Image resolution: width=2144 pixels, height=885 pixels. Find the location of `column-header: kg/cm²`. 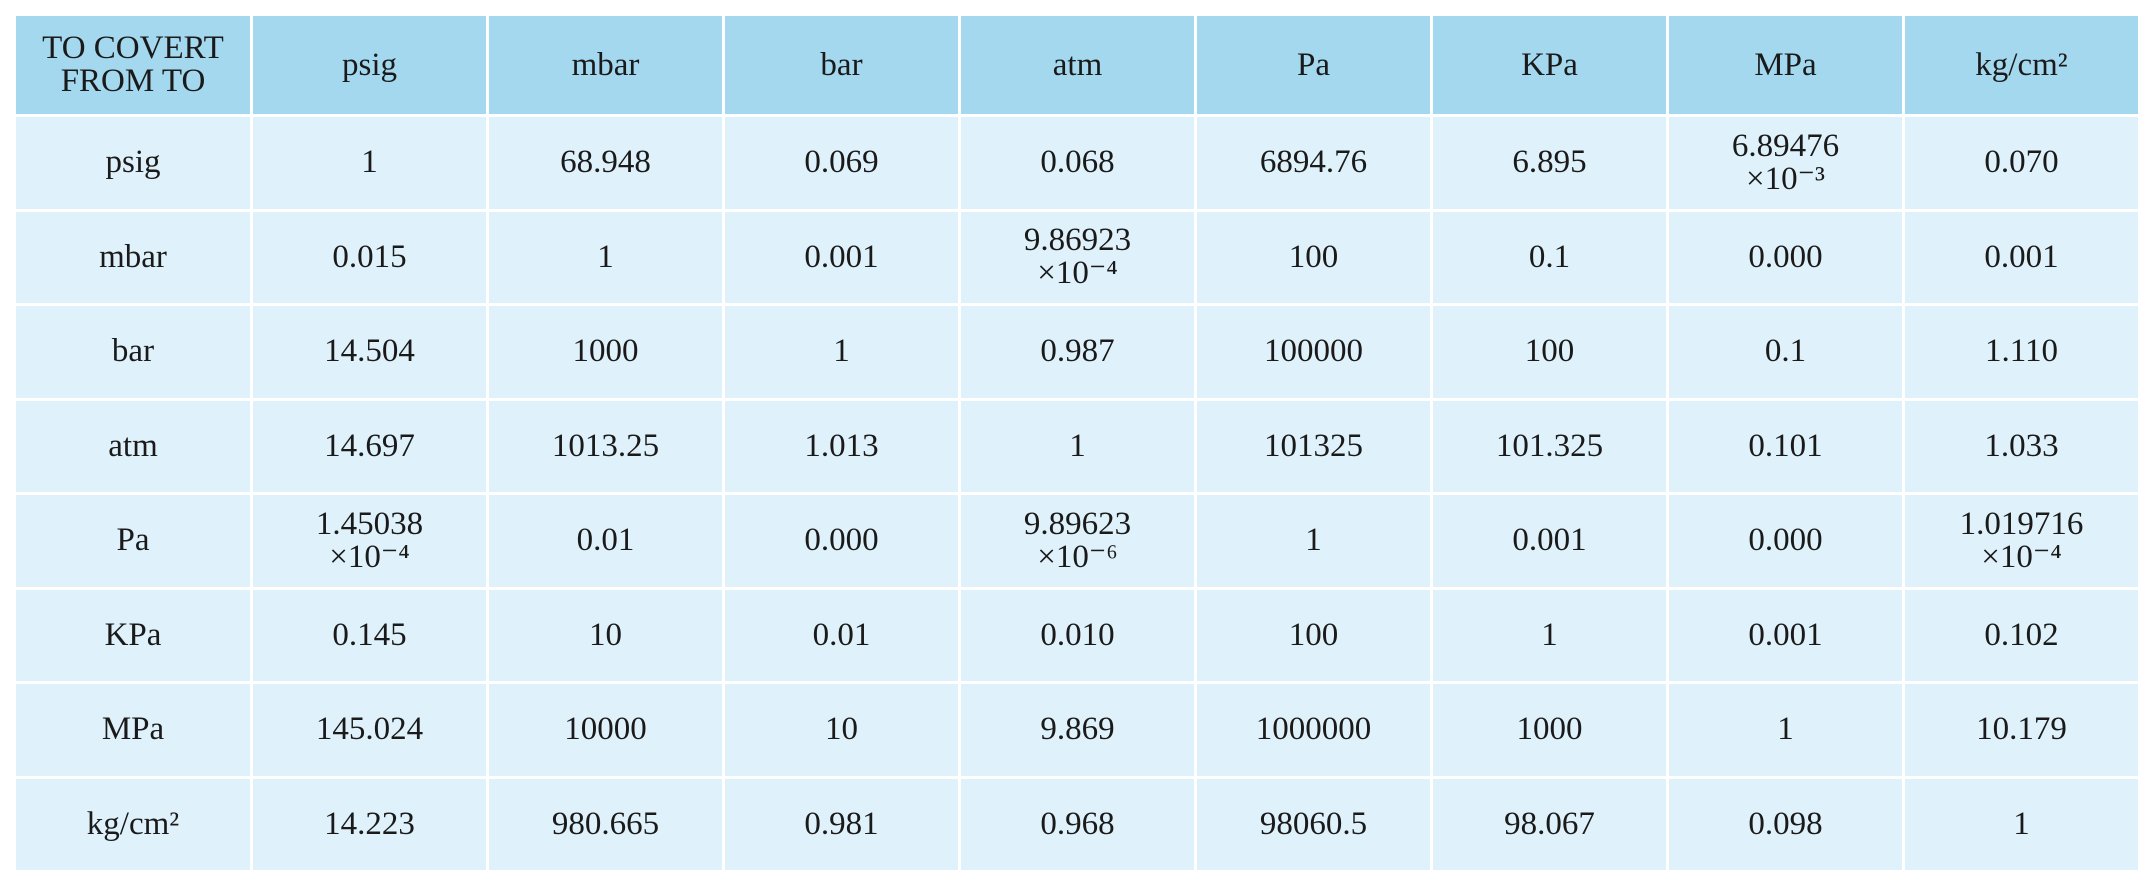

column-header: kg/cm² is located at coordinates (2021, 65).